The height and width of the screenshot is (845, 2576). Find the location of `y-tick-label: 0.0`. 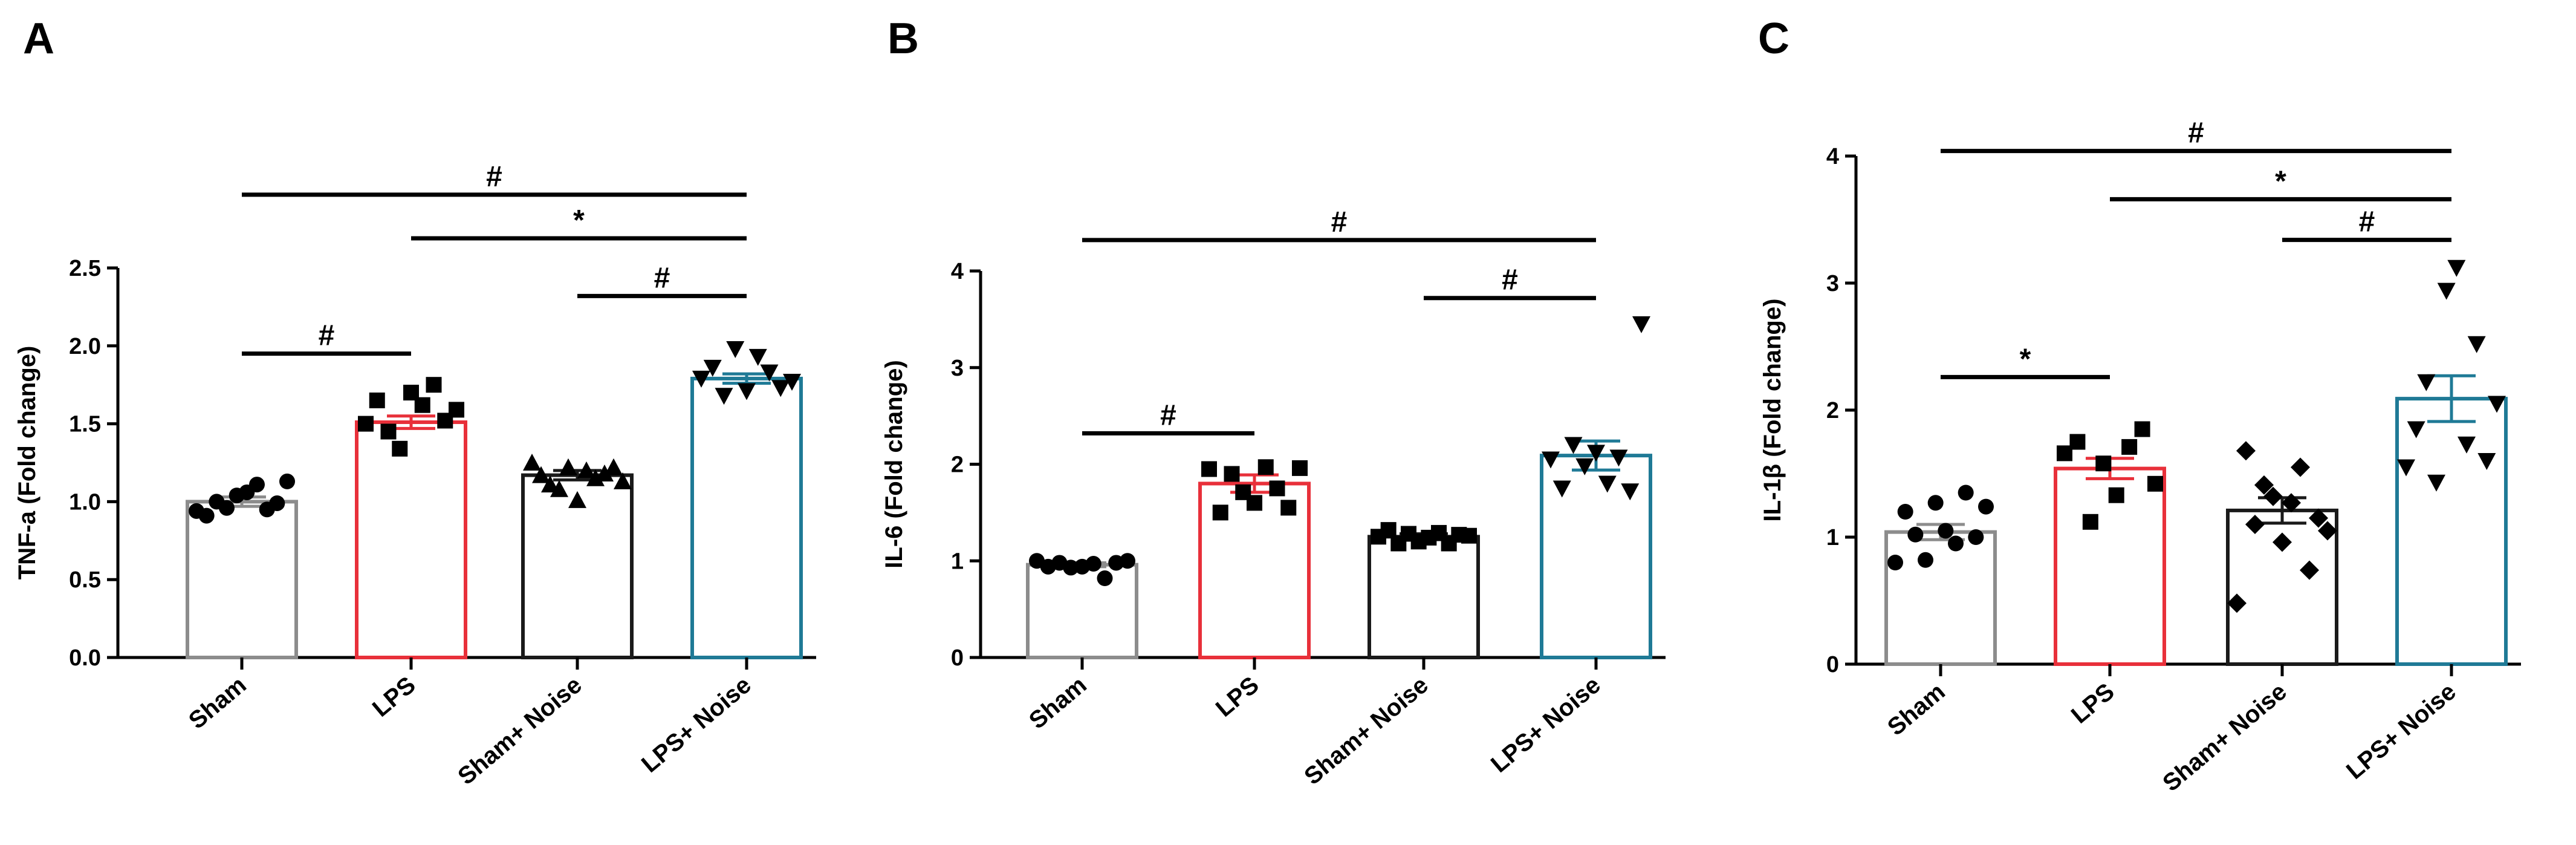

y-tick-label: 0.0 is located at coordinates (85, 658).